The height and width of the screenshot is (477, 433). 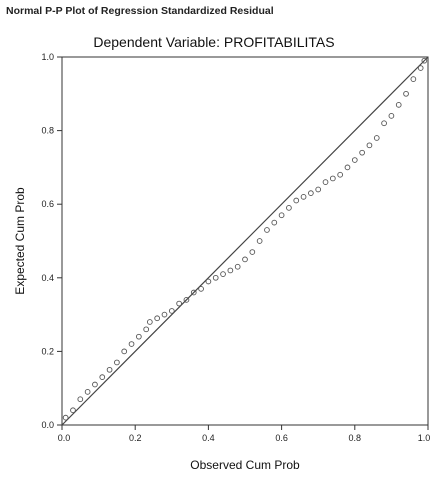 What do you see at coordinates (64, 438) in the screenshot?
I see `x-tick-label: 0.0` at bounding box center [64, 438].